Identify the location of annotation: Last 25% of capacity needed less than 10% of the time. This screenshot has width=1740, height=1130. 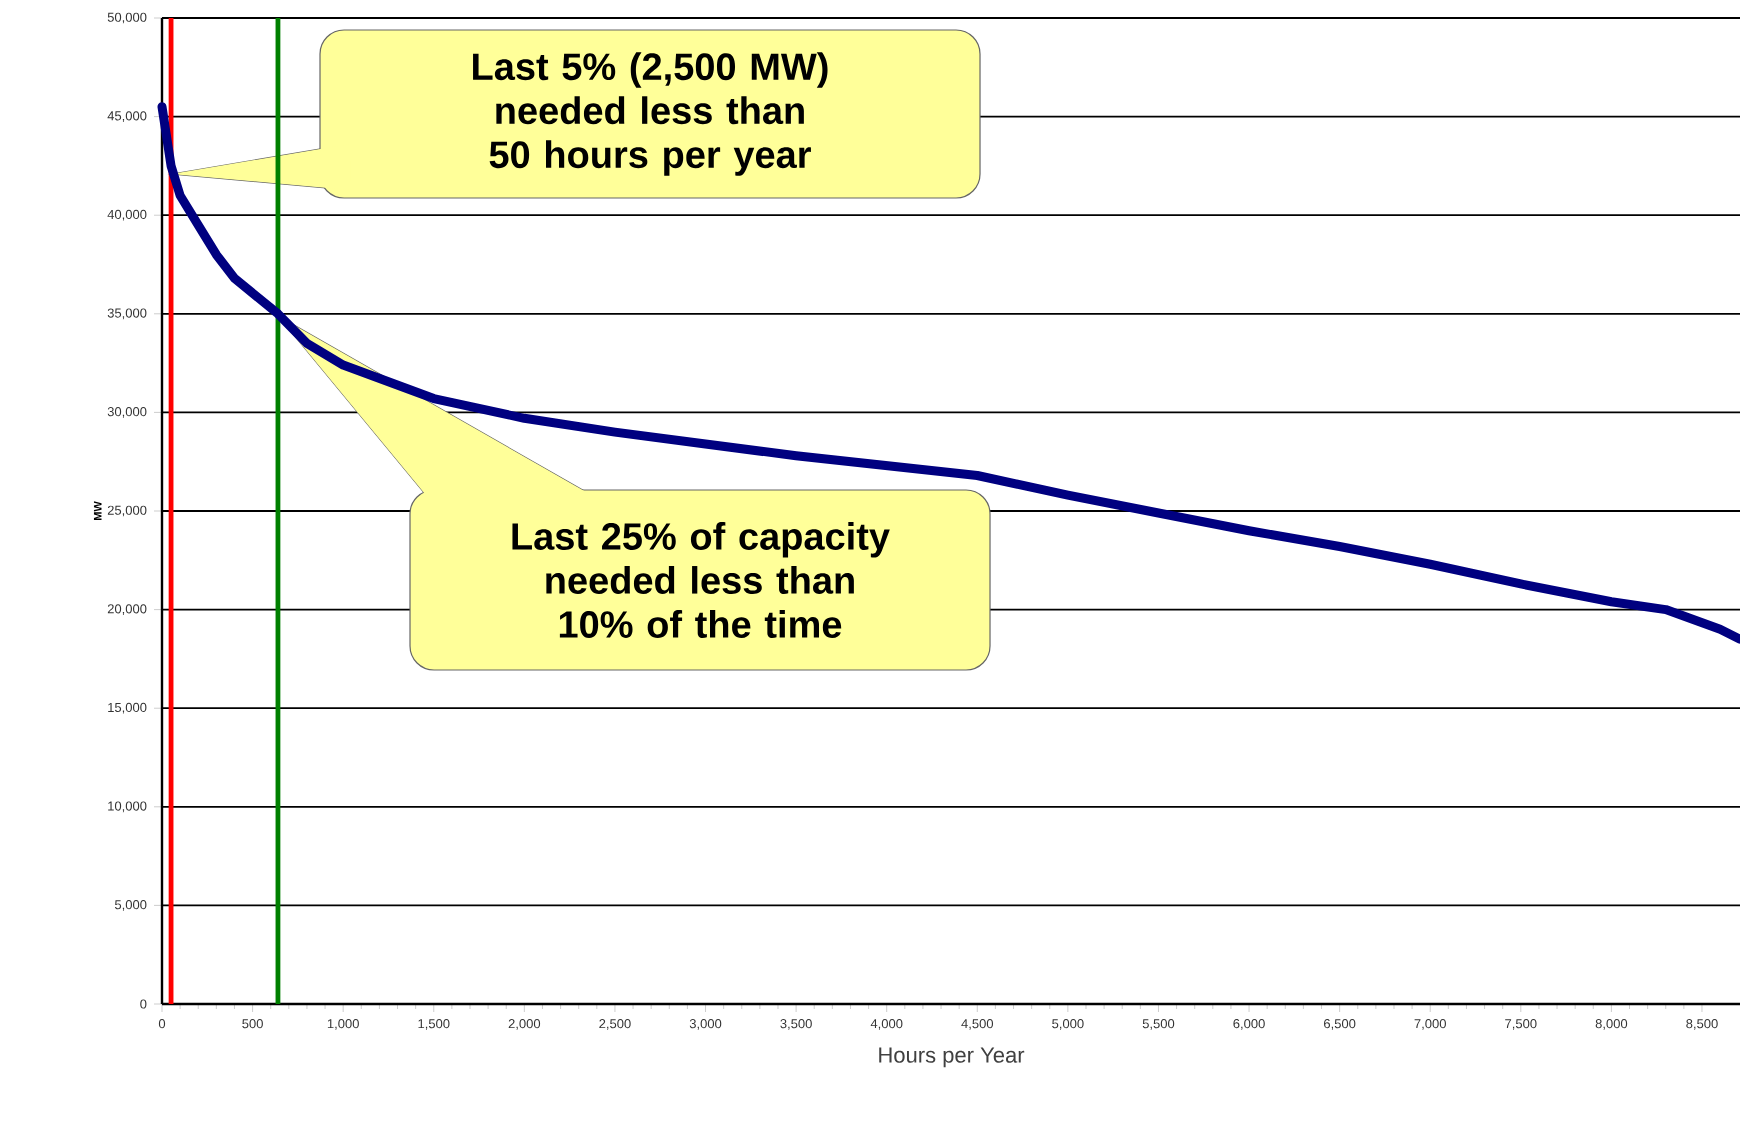
(701, 580).